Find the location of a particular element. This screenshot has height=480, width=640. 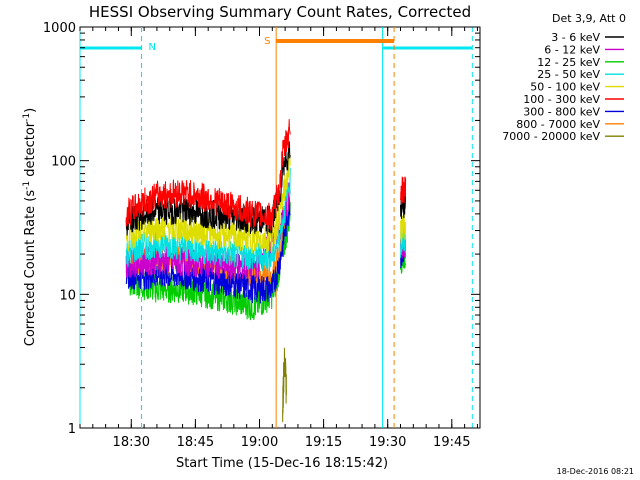

legend-label: 300 - 800 keV is located at coordinates (561, 111).